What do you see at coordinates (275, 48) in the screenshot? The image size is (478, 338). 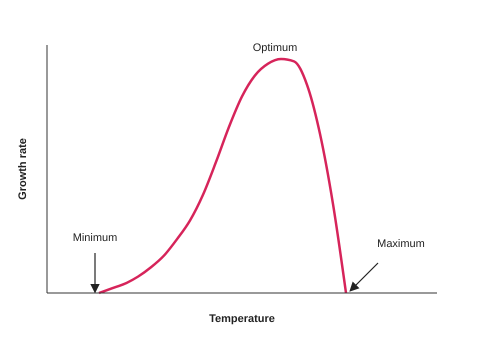 I see `text: Optimum` at bounding box center [275, 48].